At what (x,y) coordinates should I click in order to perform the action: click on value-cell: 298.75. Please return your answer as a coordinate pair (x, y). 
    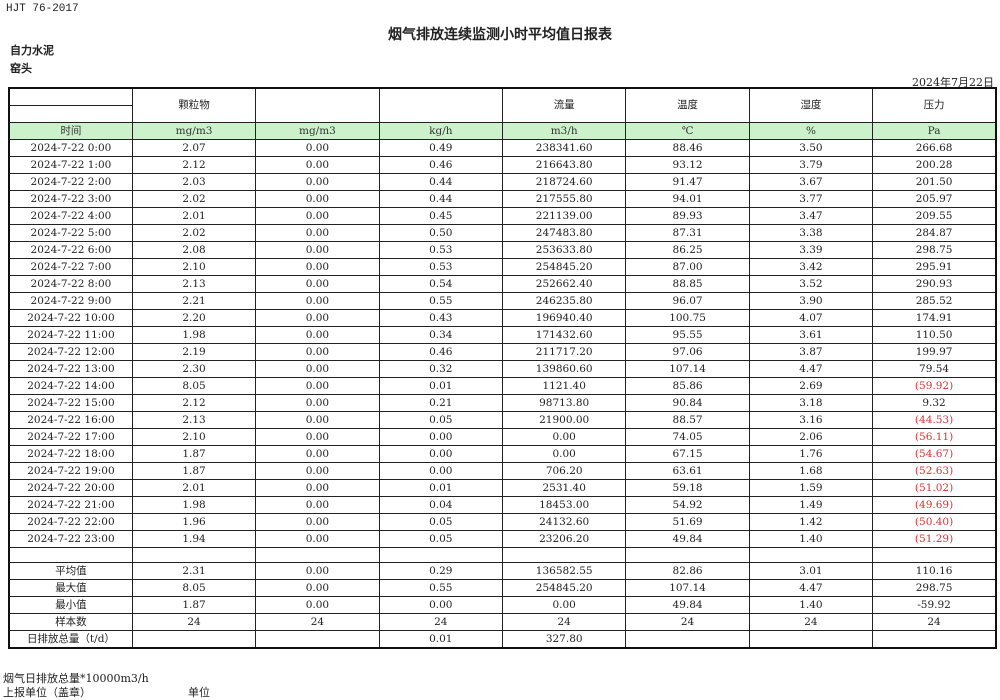
    Looking at the image, I should click on (934, 588).